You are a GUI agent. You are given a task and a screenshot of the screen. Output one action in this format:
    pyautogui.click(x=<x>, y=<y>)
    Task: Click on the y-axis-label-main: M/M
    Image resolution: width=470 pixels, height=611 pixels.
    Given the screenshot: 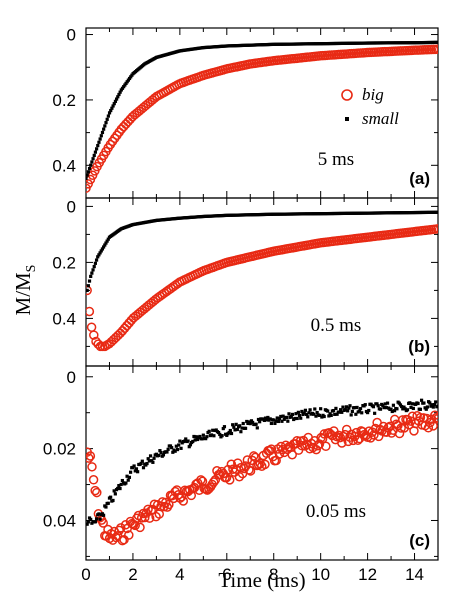 What is the action you would take?
    pyautogui.click(x=23, y=294)
    